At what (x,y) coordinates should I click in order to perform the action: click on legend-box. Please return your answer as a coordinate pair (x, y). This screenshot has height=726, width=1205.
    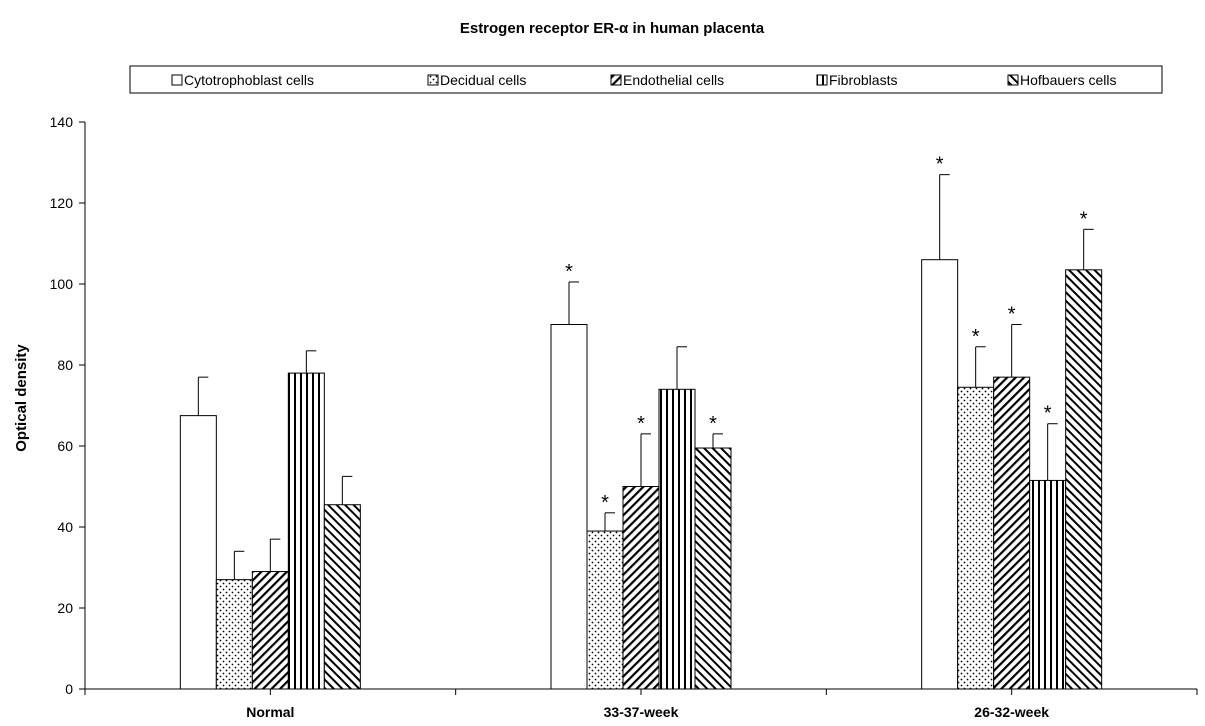
    Looking at the image, I should click on (646, 79).